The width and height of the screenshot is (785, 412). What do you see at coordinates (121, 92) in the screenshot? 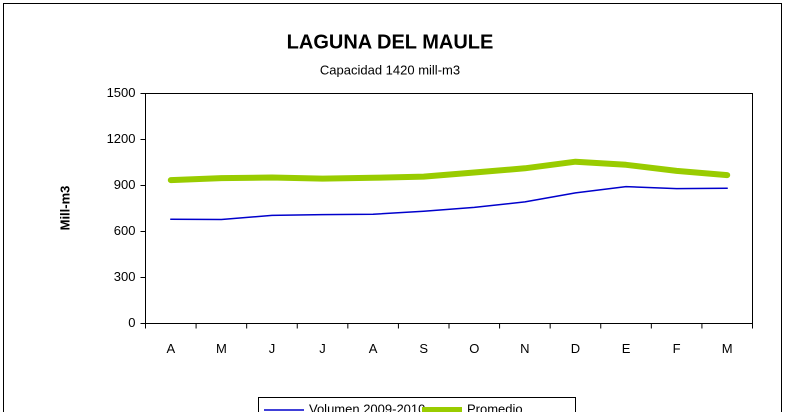
I see `y-tick-label: 1500` at bounding box center [121, 92].